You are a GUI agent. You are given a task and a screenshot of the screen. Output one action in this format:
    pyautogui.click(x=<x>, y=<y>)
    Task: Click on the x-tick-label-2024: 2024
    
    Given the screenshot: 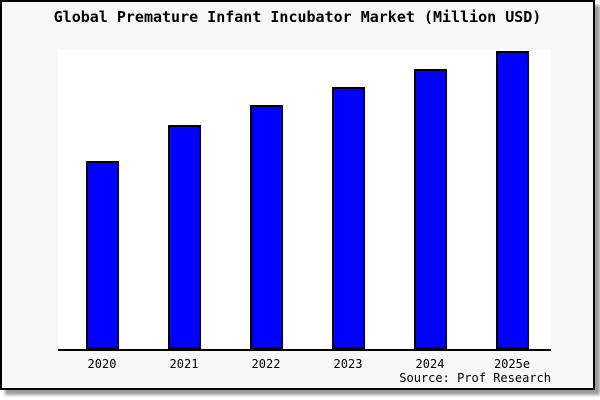 What is the action you would take?
    pyautogui.click(x=430, y=364)
    